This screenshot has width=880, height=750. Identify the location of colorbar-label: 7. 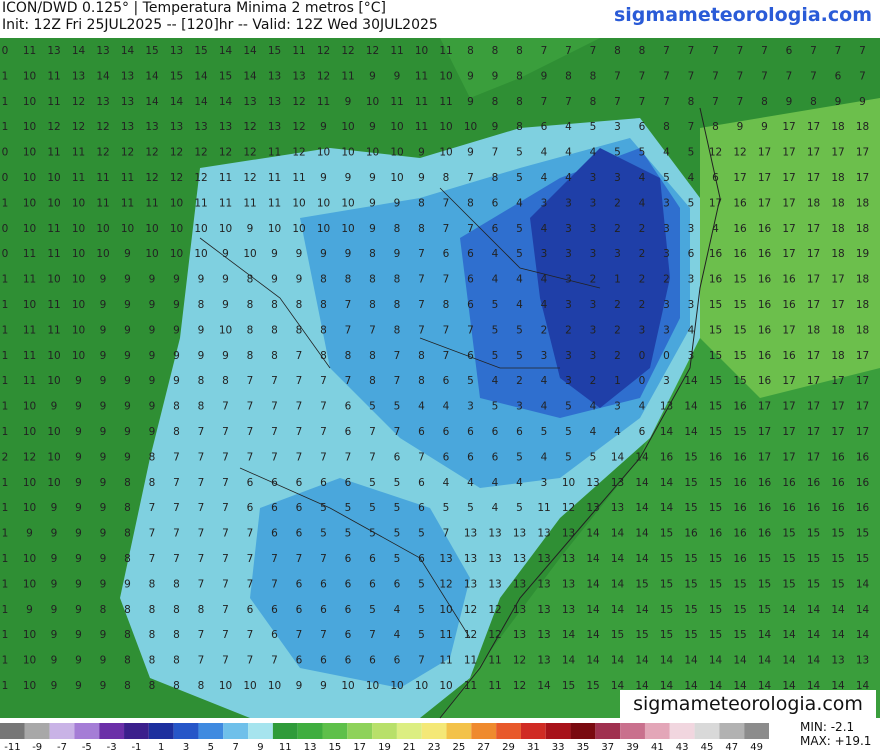
(235, 746).